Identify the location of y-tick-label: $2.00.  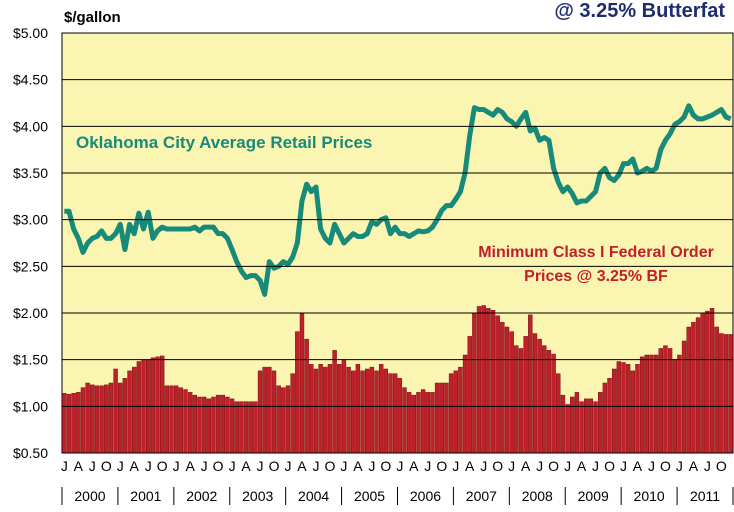
(30, 313).